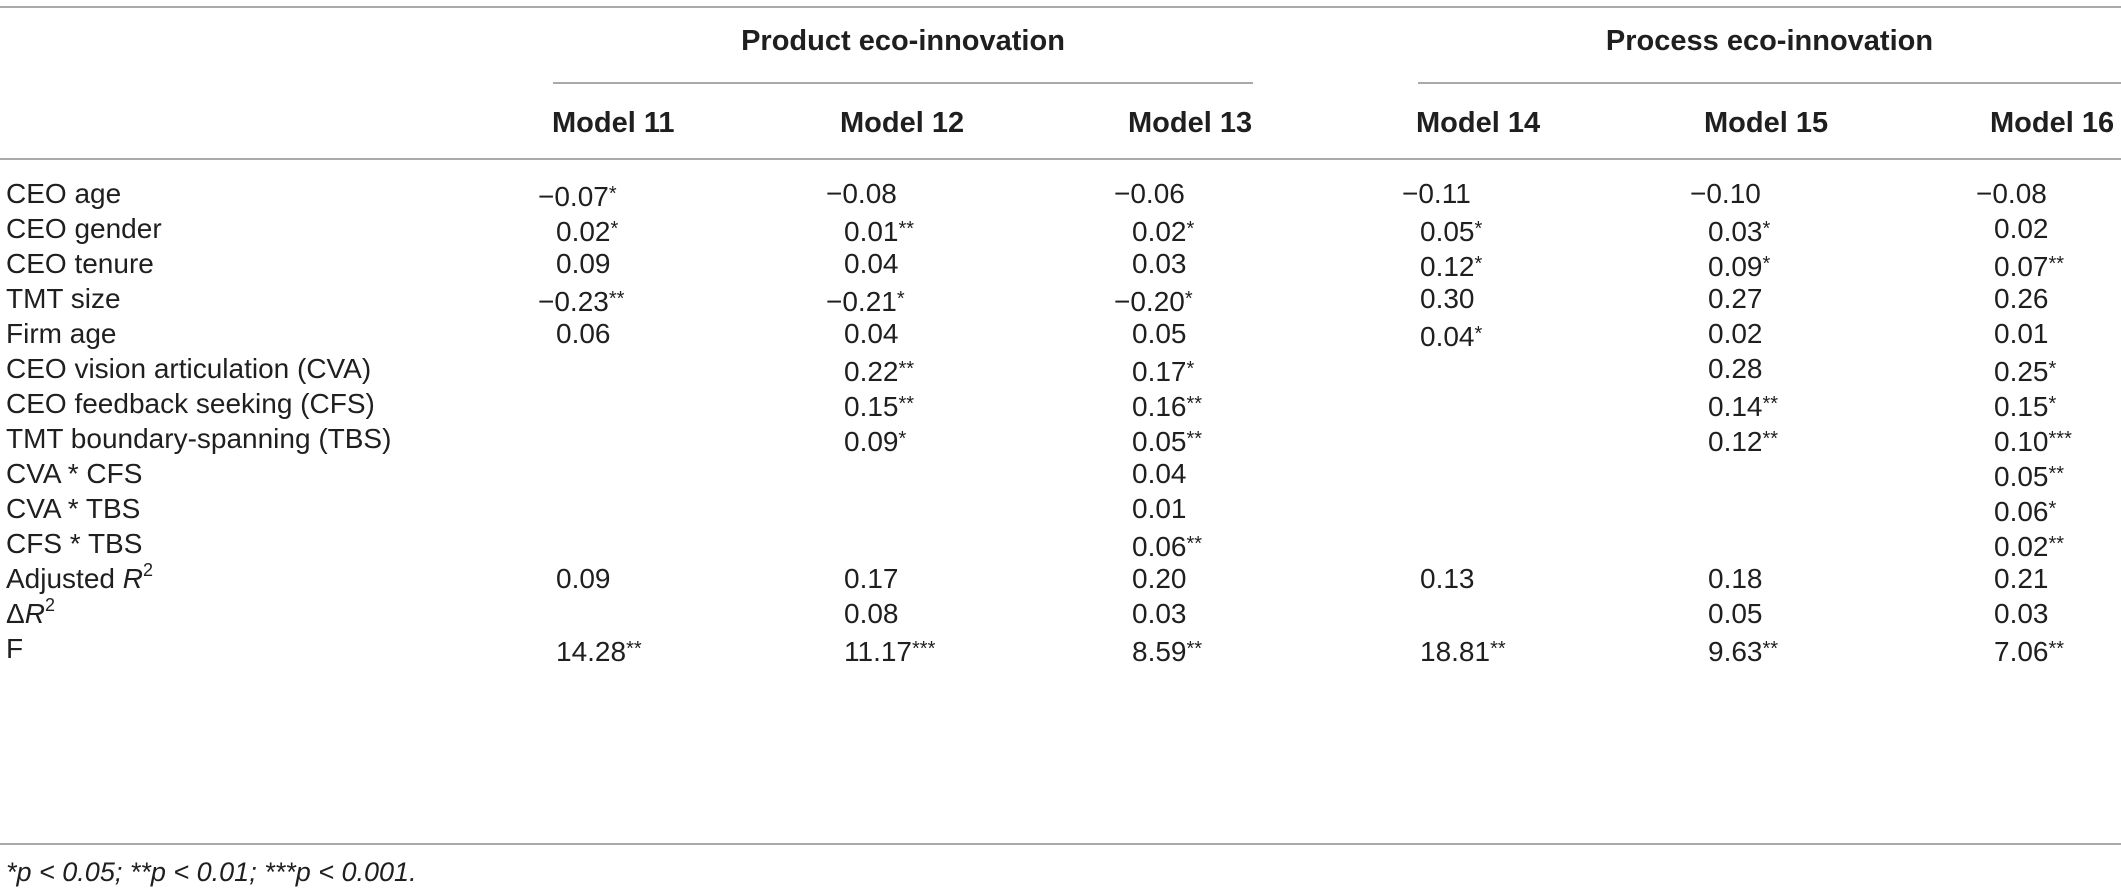 The height and width of the screenshot is (893, 2121). What do you see at coordinates (1060, 159) in the screenshot?
I see `header-rule` at bounding box center [1060, 159].